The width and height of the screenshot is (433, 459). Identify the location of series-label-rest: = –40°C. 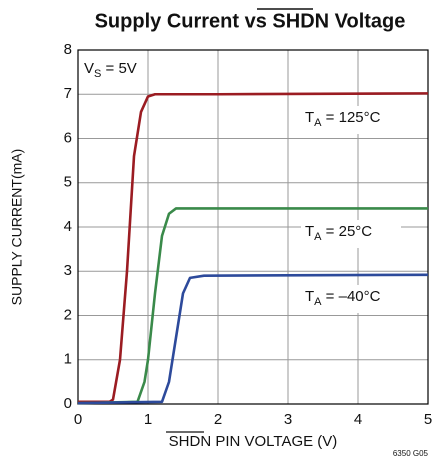
(351, 296).